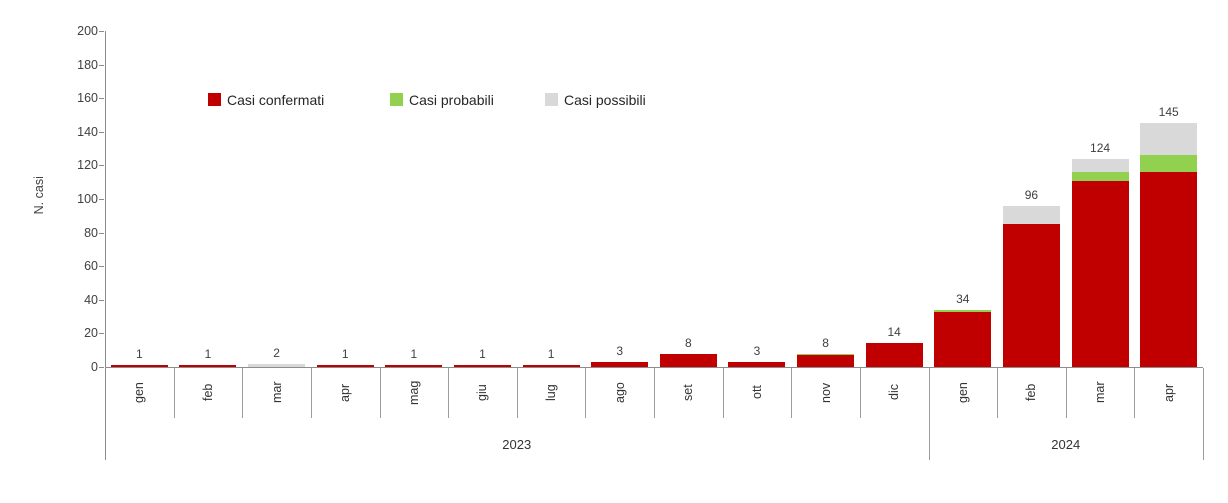  I want to click on y-tick-label: 200, so click(87, 31).